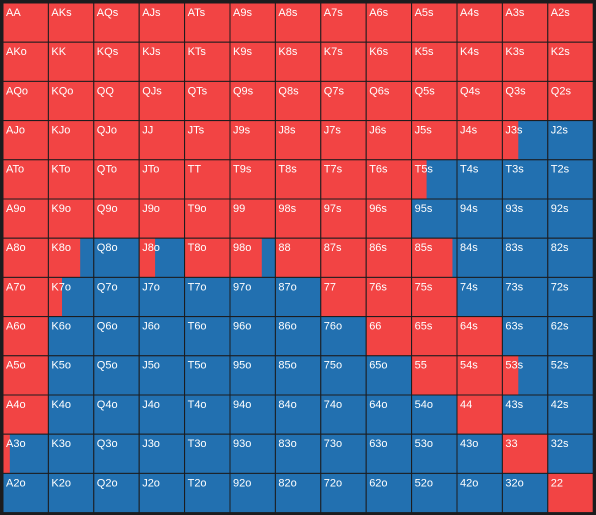 This screenshot has width=596, height=515. I want to click on hand-label: 63o, so click(378, 444).